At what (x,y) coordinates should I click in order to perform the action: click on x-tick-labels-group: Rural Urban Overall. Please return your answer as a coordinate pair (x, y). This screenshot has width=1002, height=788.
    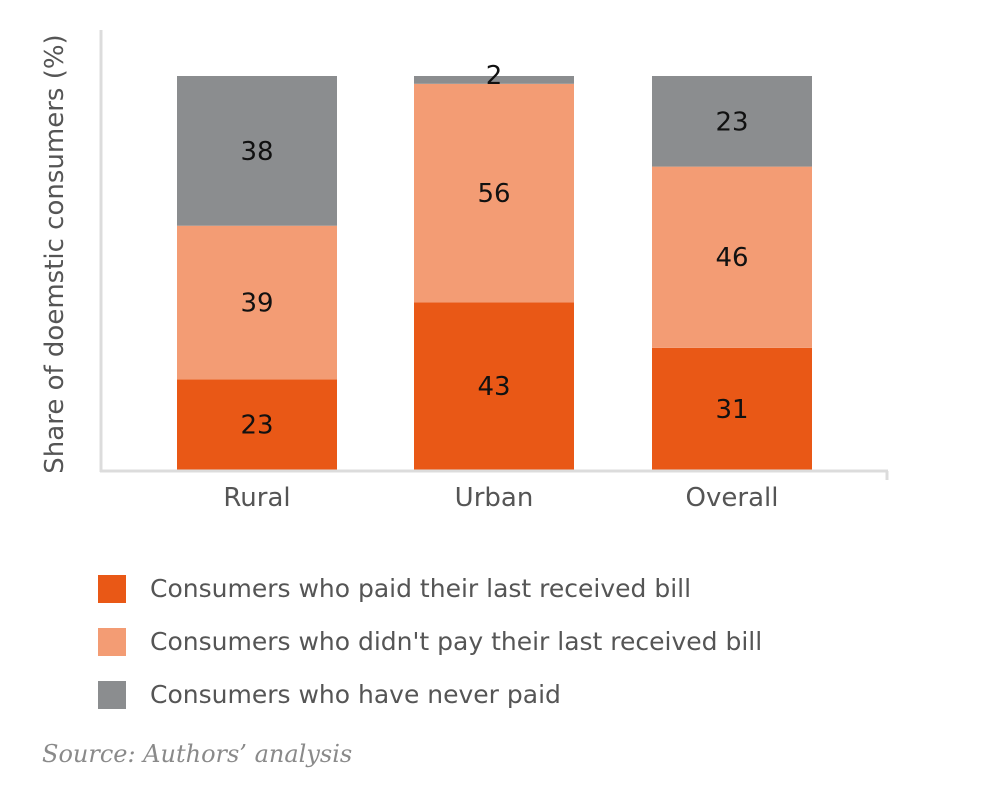
    Looking at the image, I should click on (500, 498).